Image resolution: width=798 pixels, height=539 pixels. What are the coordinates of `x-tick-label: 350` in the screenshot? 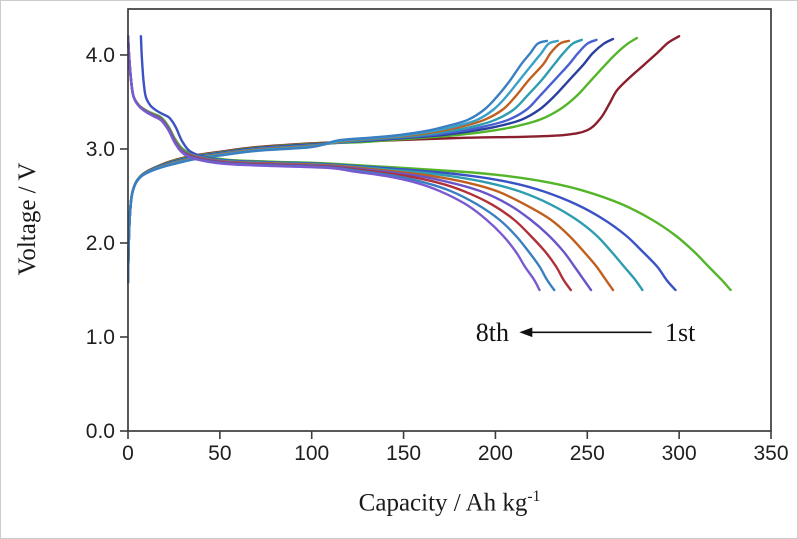 It's located at (770, 453).